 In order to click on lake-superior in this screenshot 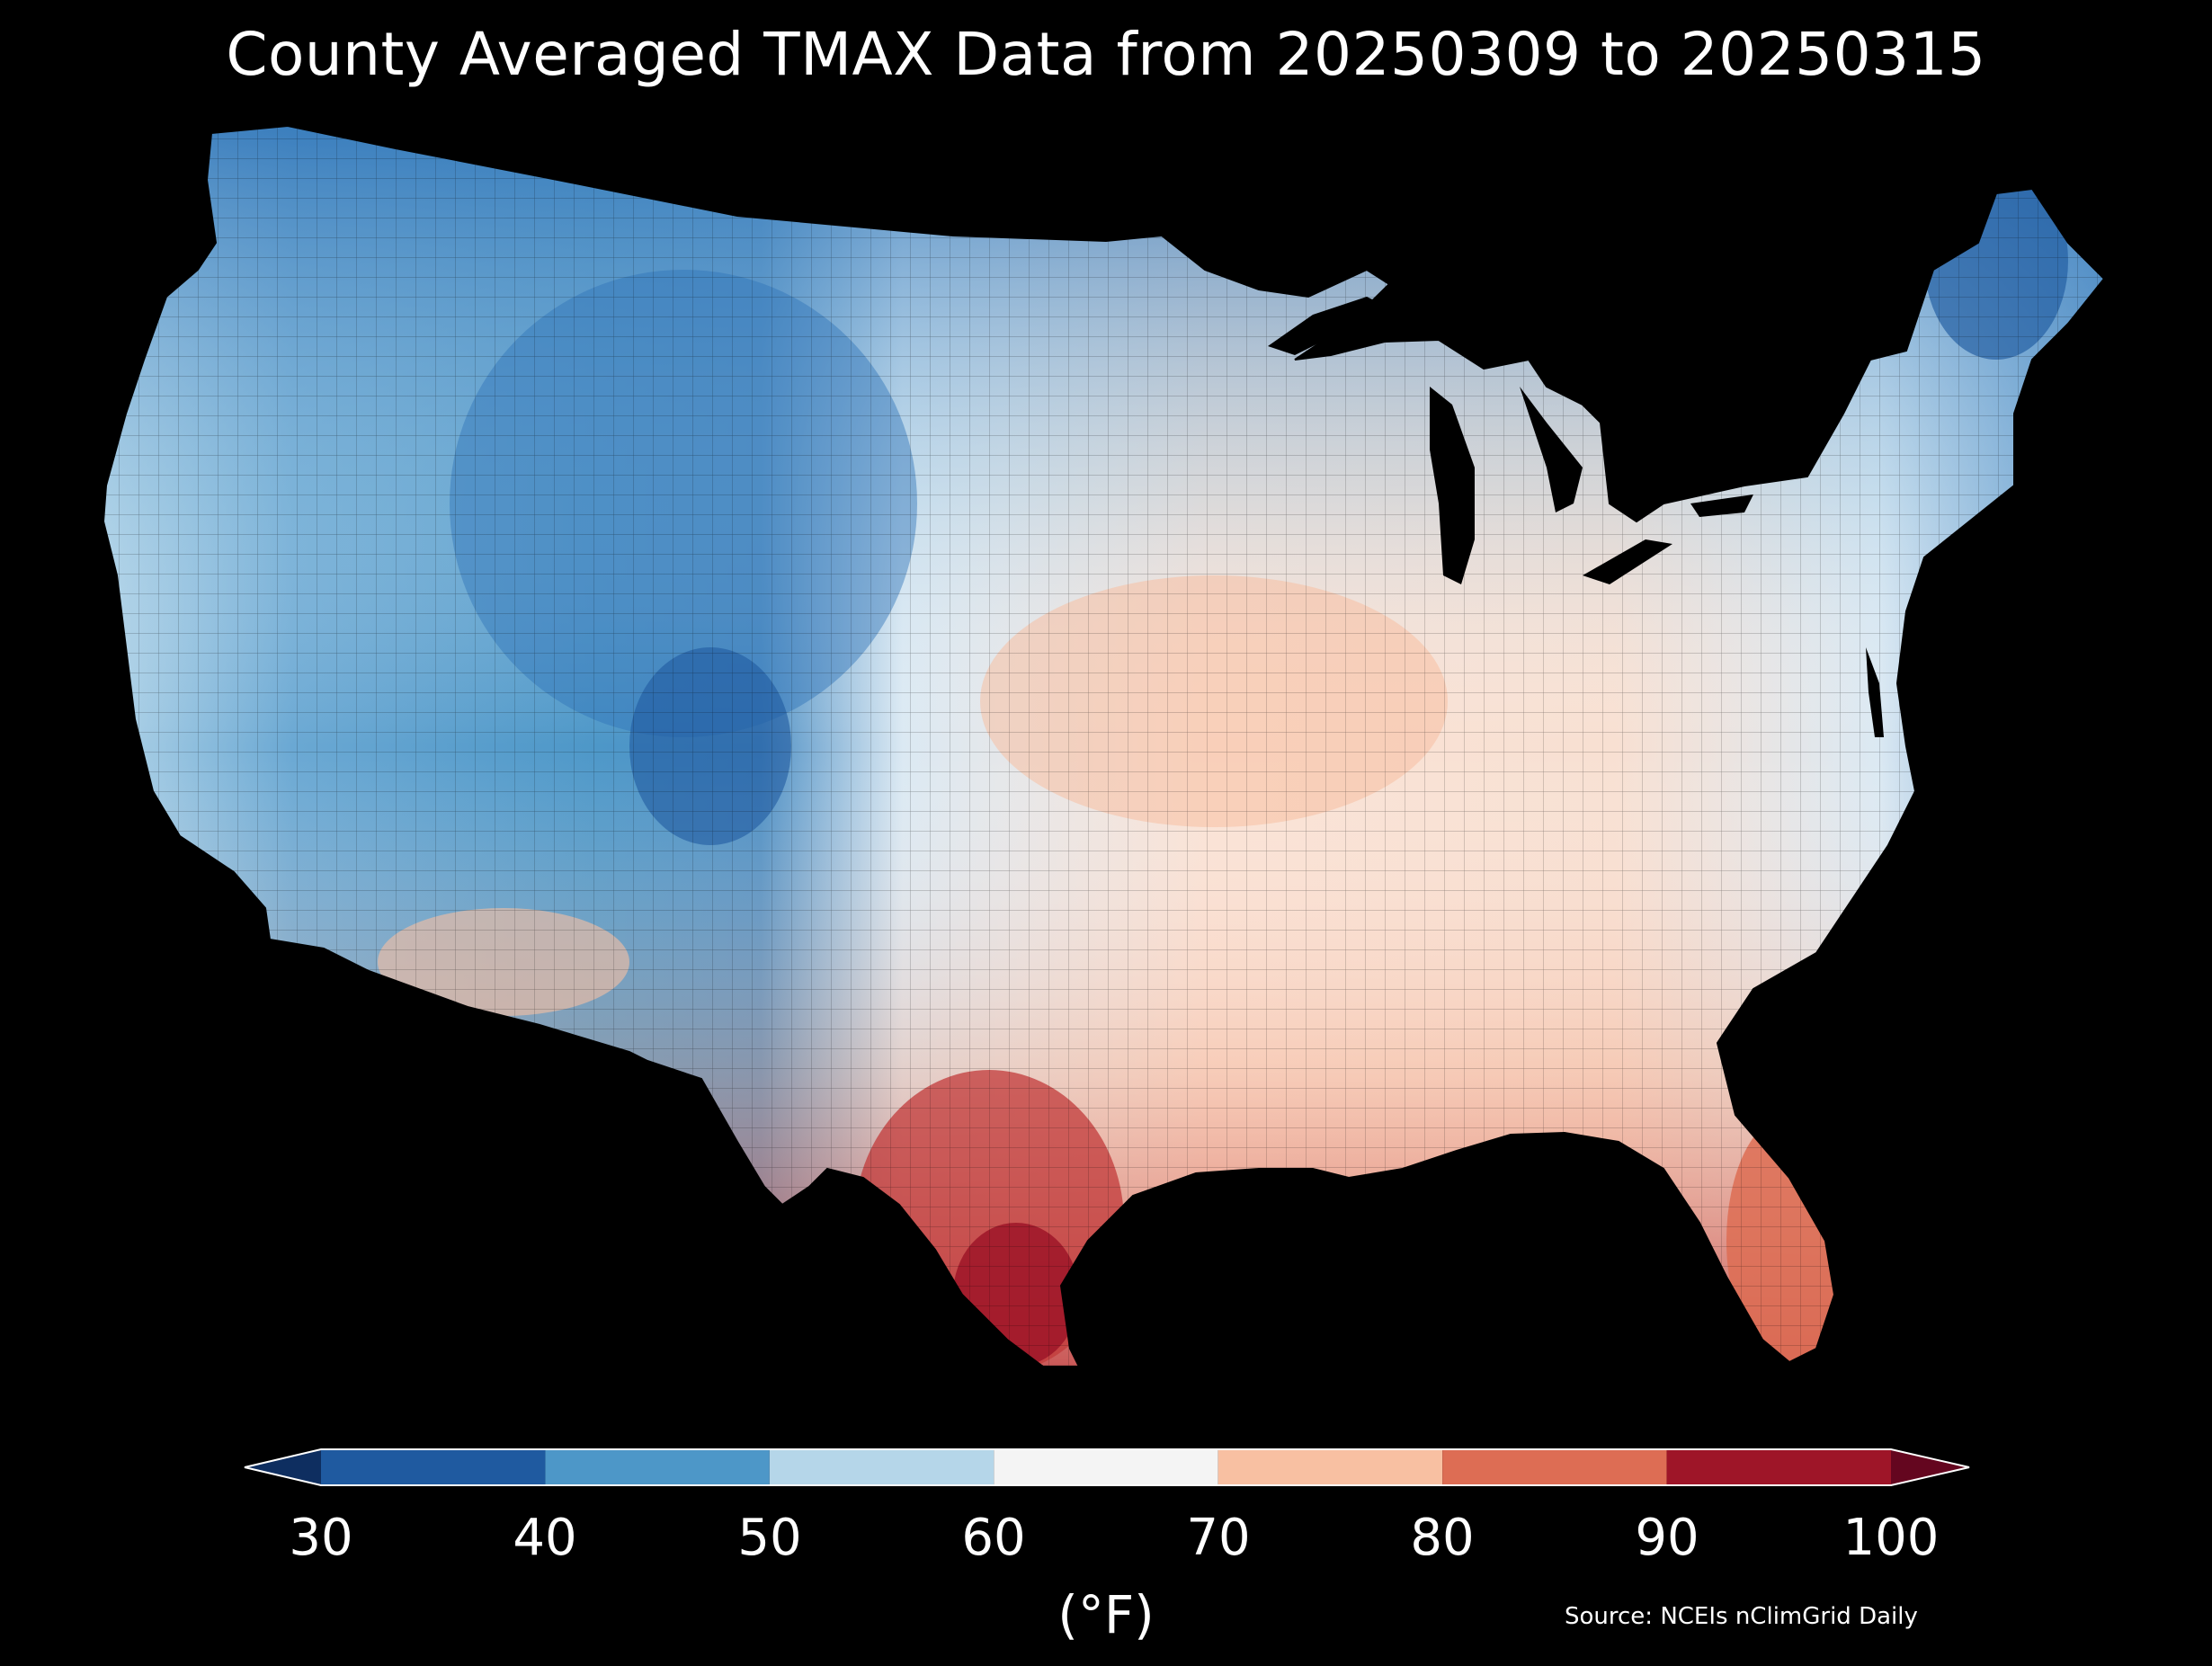, I will do `click(1326, 326)`.